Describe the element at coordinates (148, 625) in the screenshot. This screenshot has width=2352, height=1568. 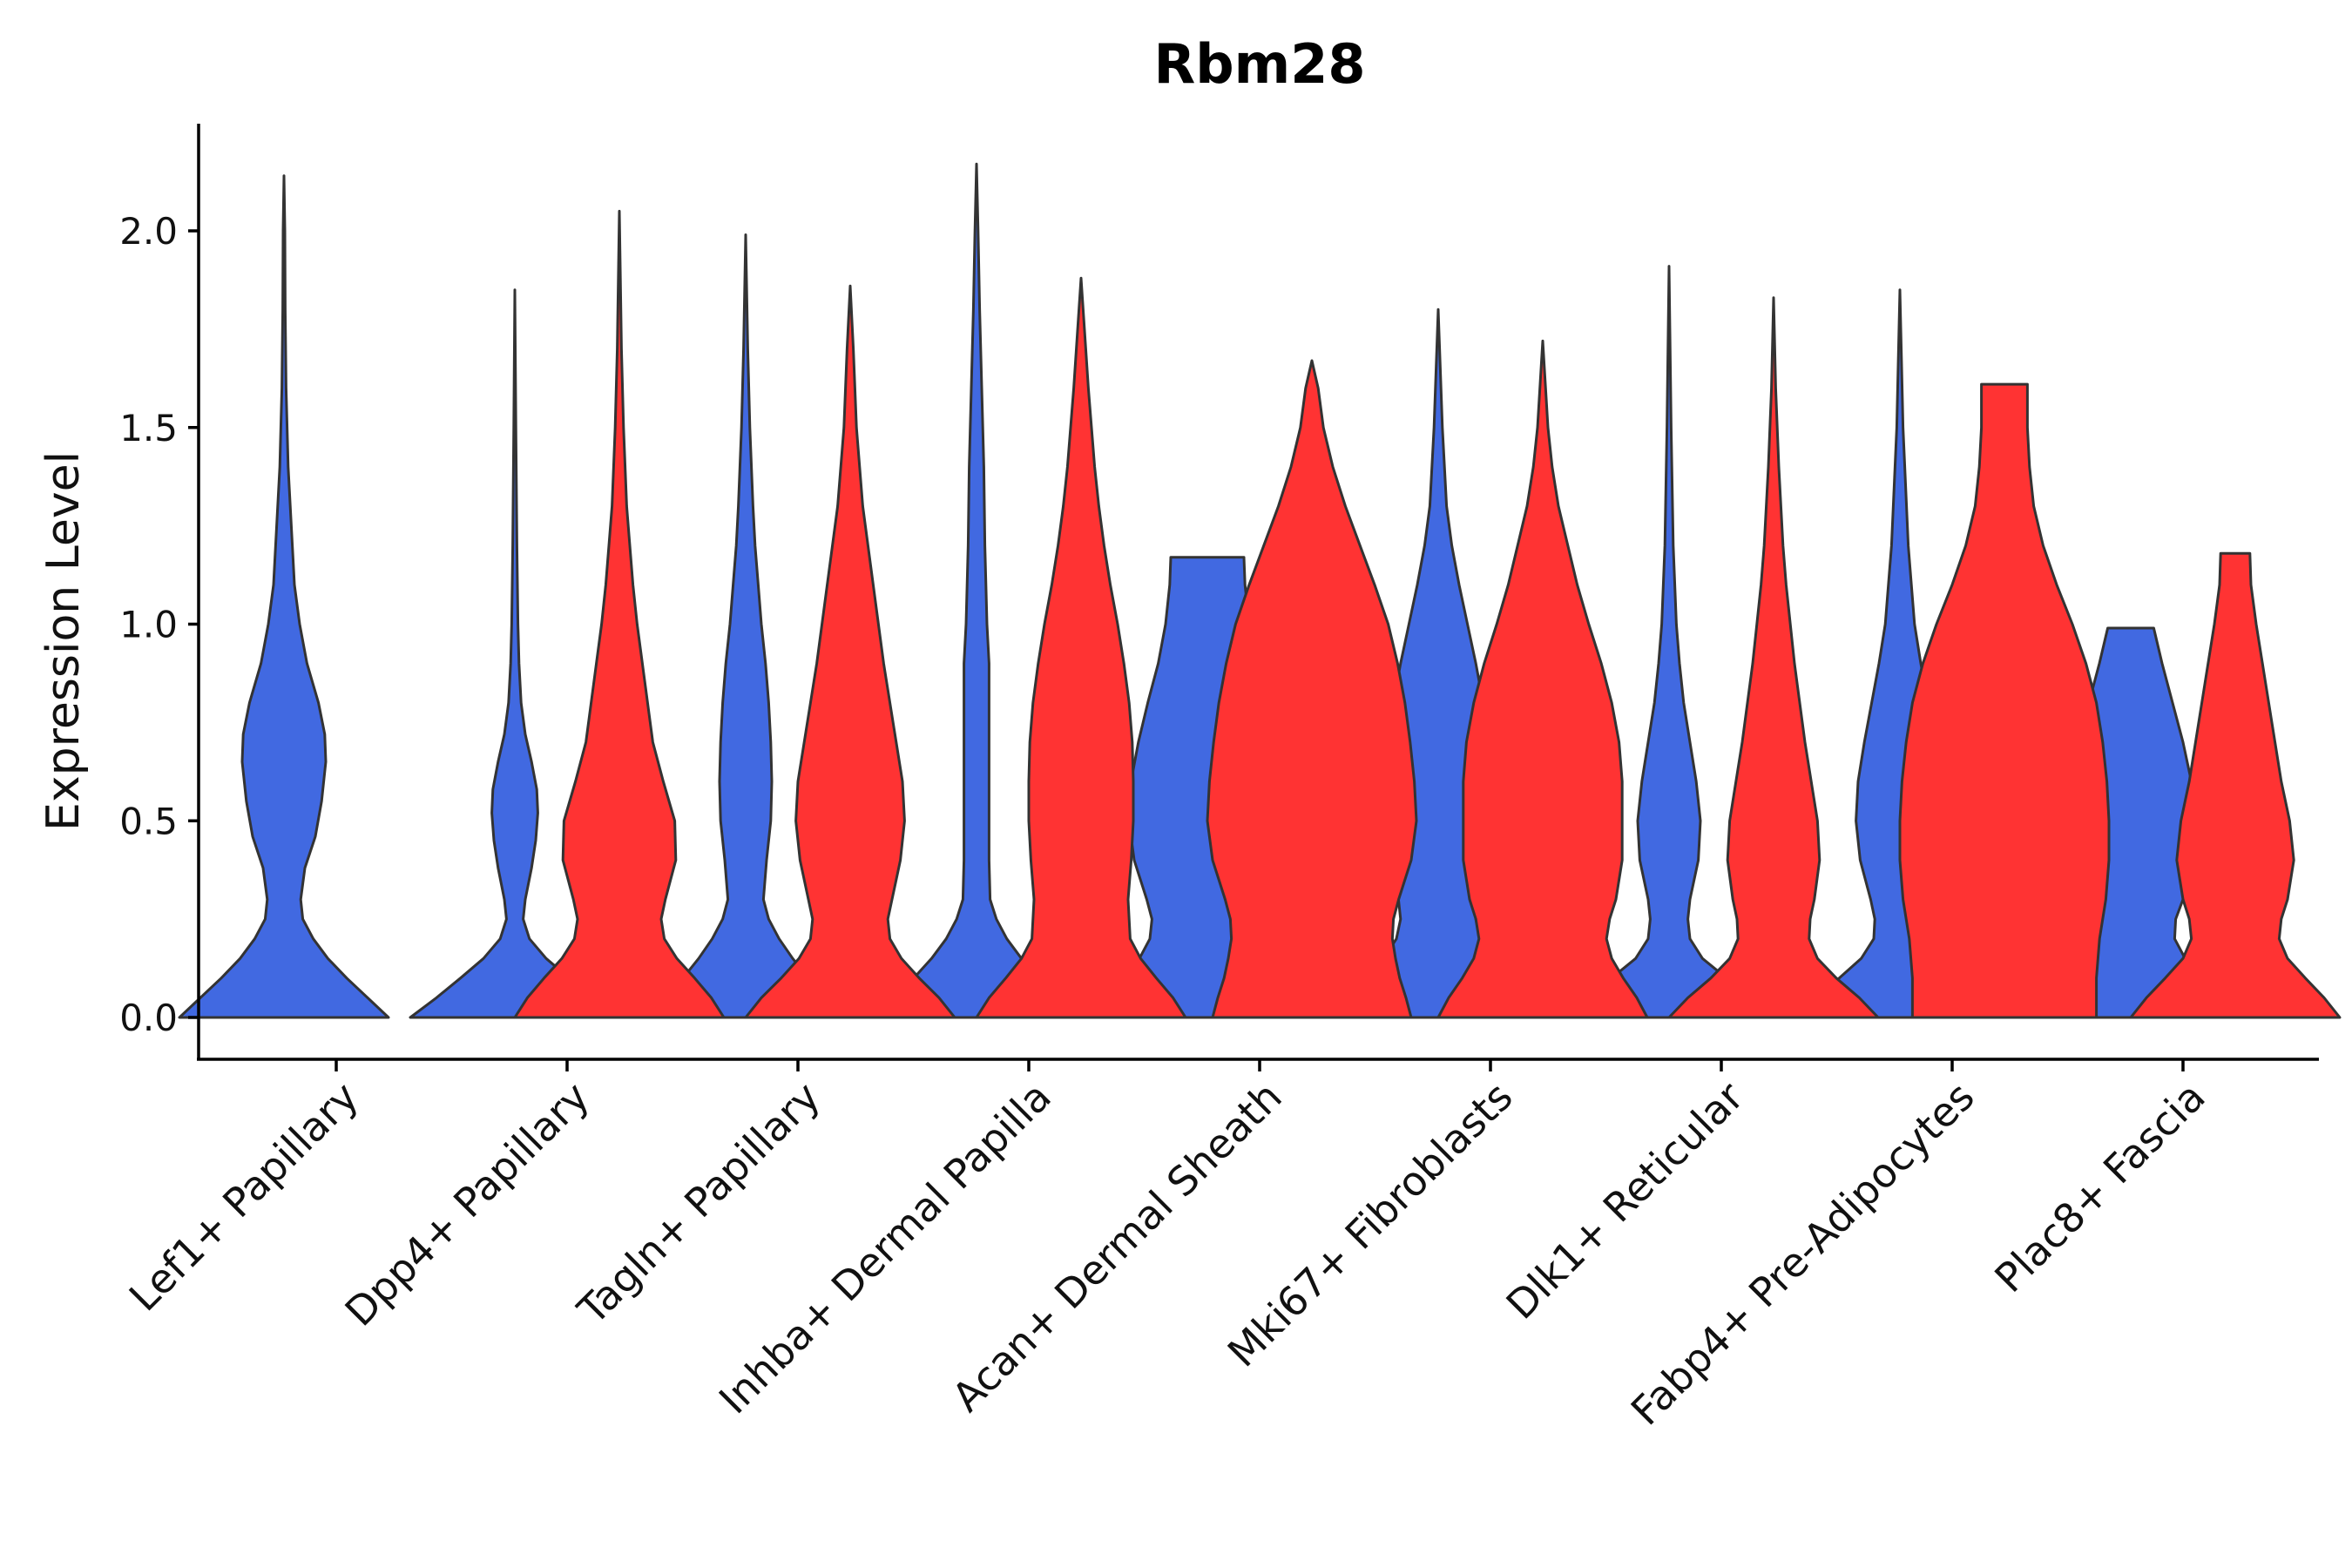
I see `y-tick-label: 1.0` at that location.